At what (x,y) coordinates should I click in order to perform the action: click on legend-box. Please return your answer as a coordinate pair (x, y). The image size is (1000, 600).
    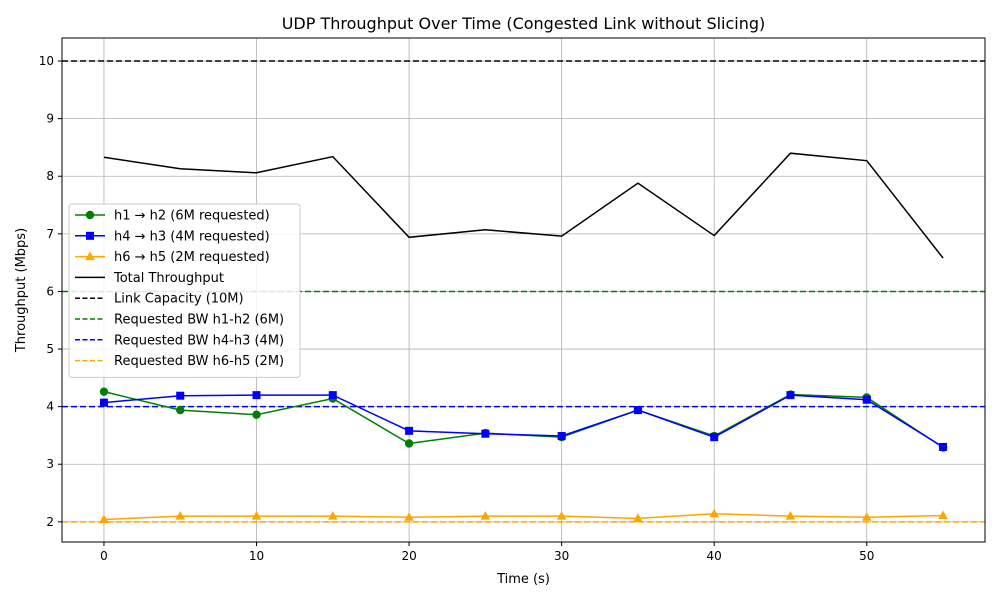
    Looking at the image, I should click on (184, 290).